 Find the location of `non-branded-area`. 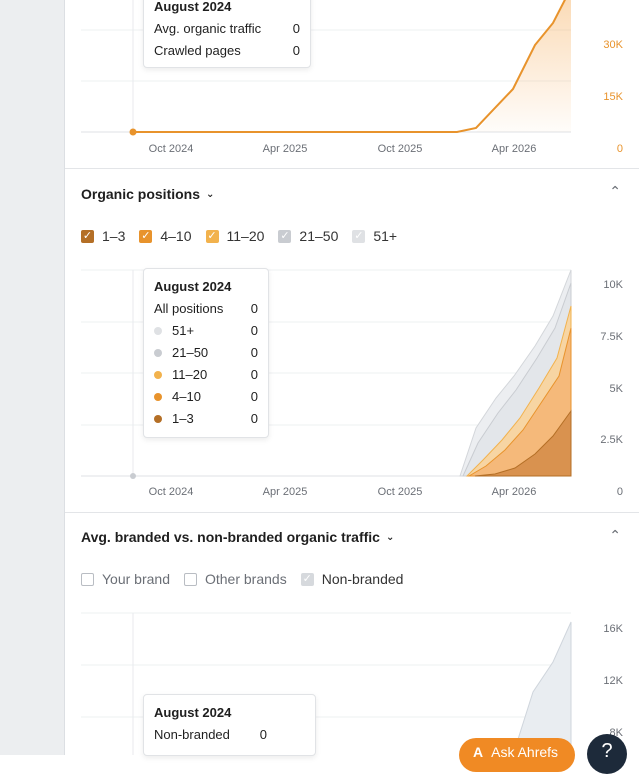

non-branded-area is located at coordinates (542, 688).